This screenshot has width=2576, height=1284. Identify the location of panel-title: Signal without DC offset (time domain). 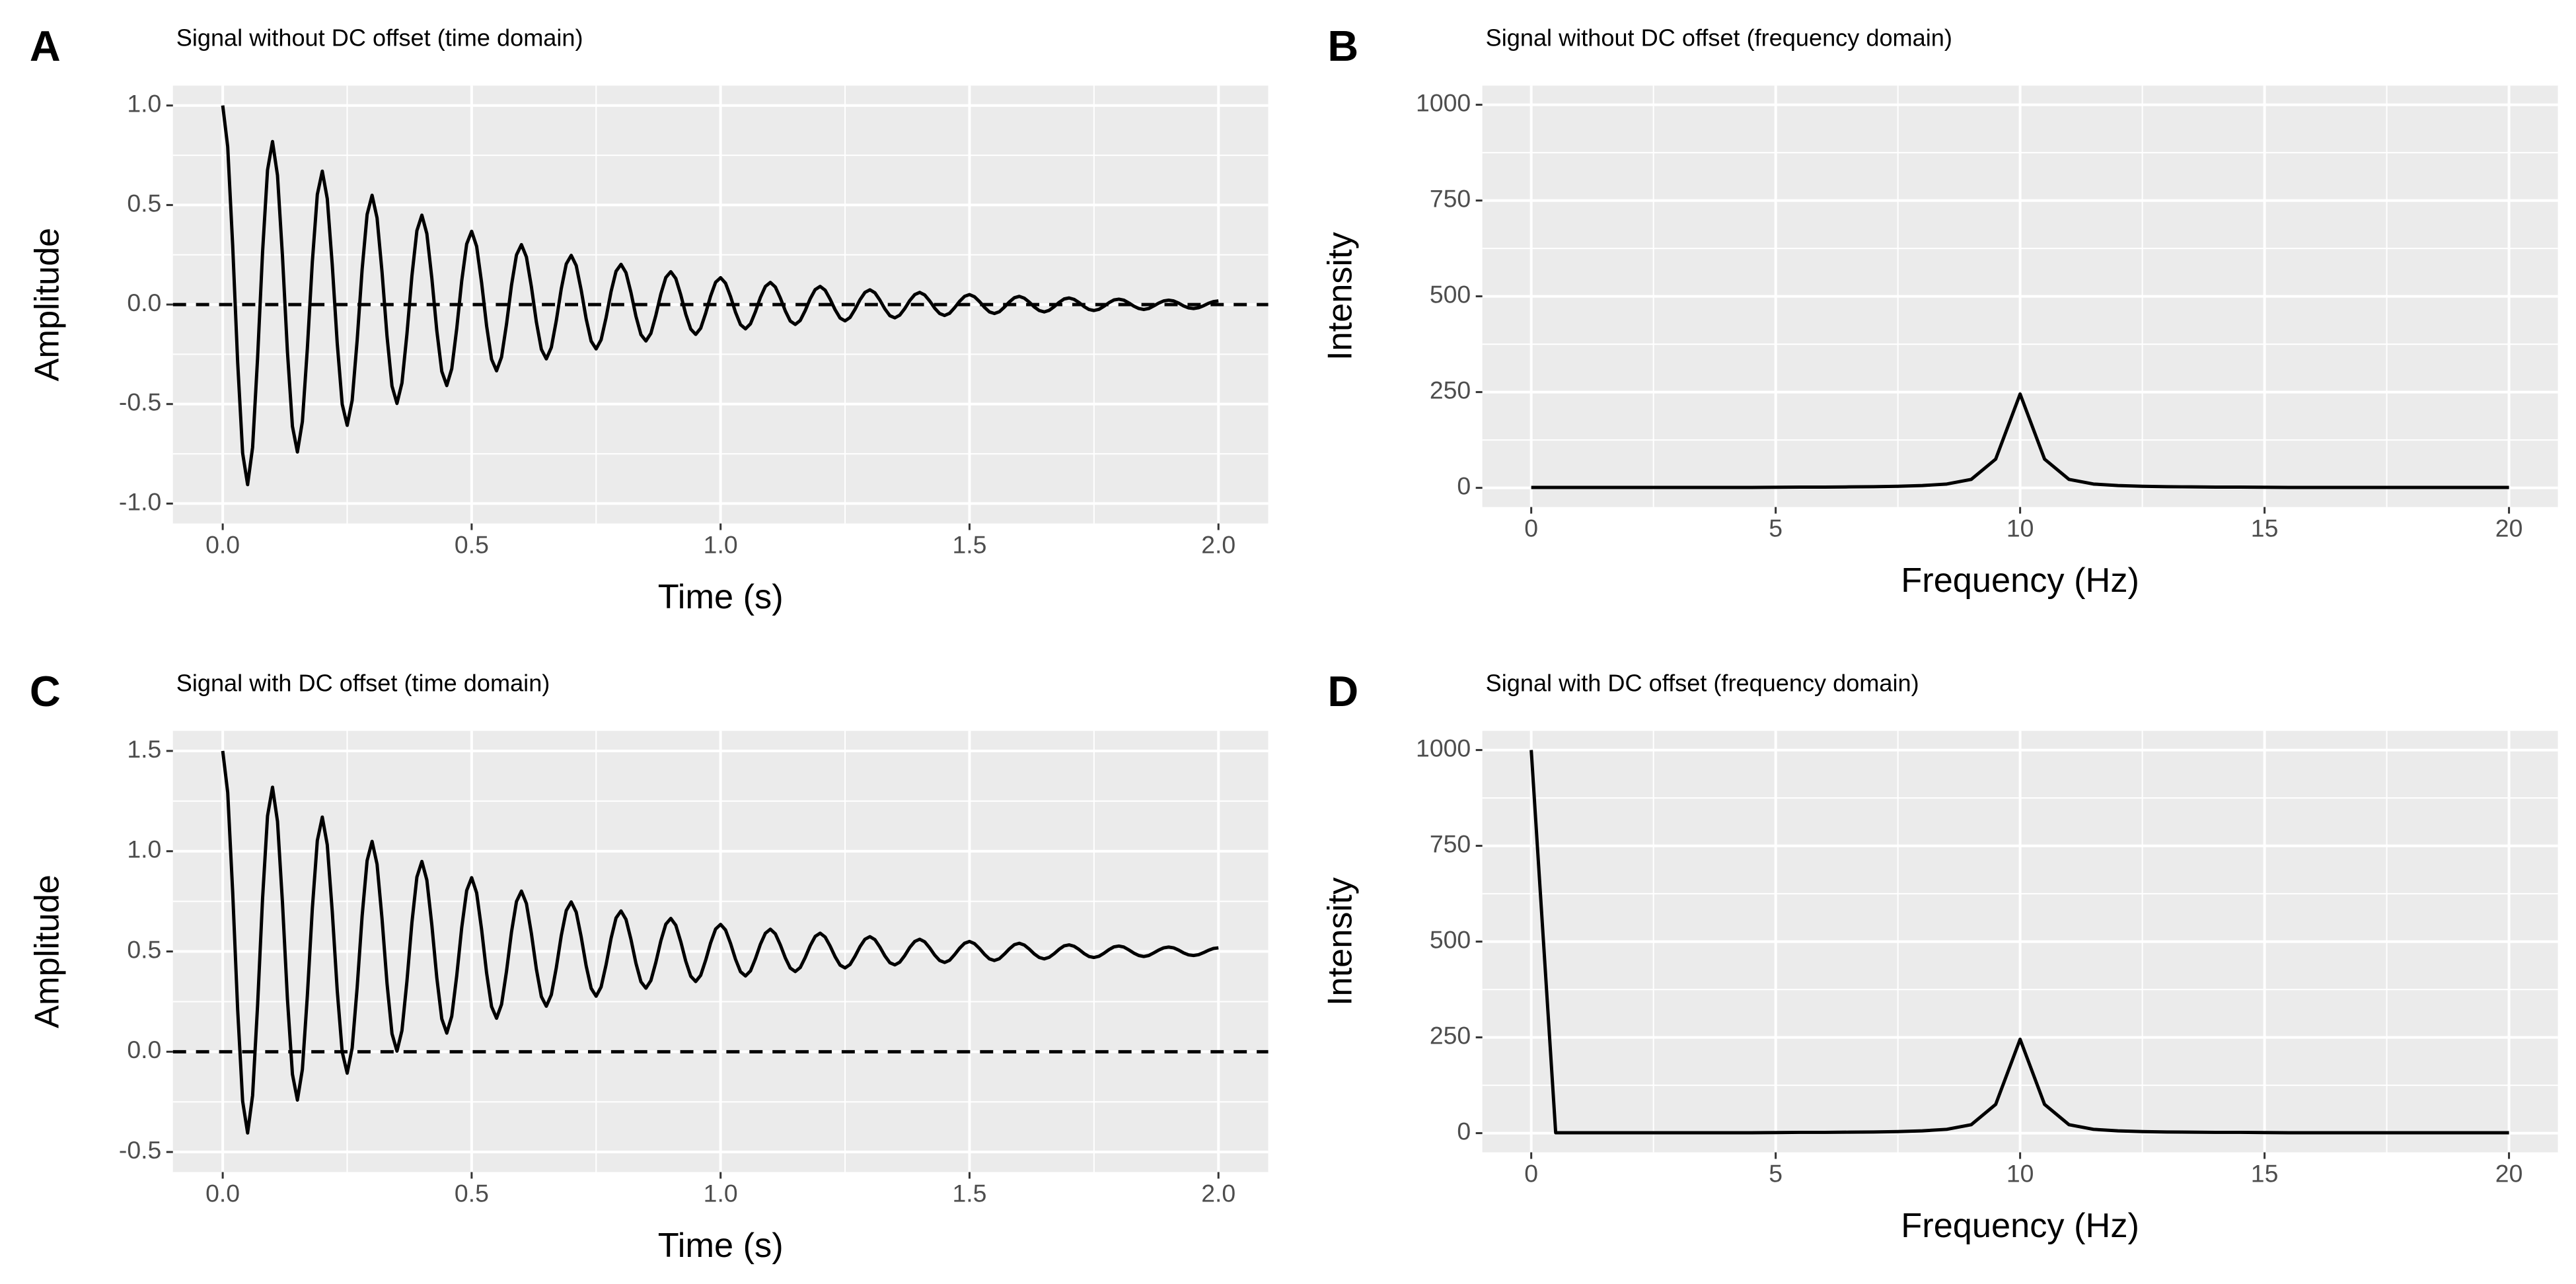
(380, 37).